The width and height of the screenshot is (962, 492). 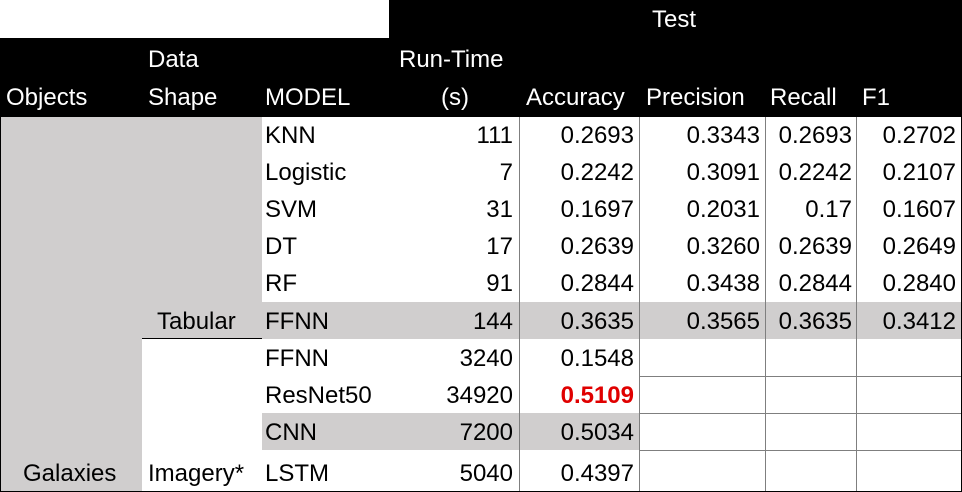 What do you see at coordinates (919, 321) in the screenshot?
I see `f1-cell: 0.3412` at bounding box center [919, 321].